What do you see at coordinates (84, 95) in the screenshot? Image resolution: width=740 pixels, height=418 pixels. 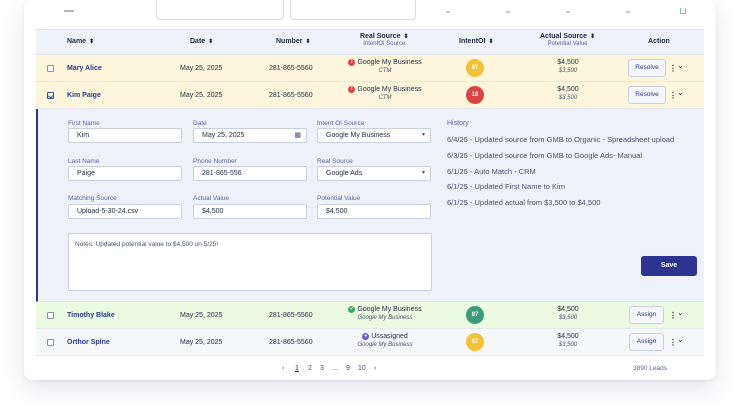 I see `lead-name: Kim Paige` at bounding box center [84, 95].